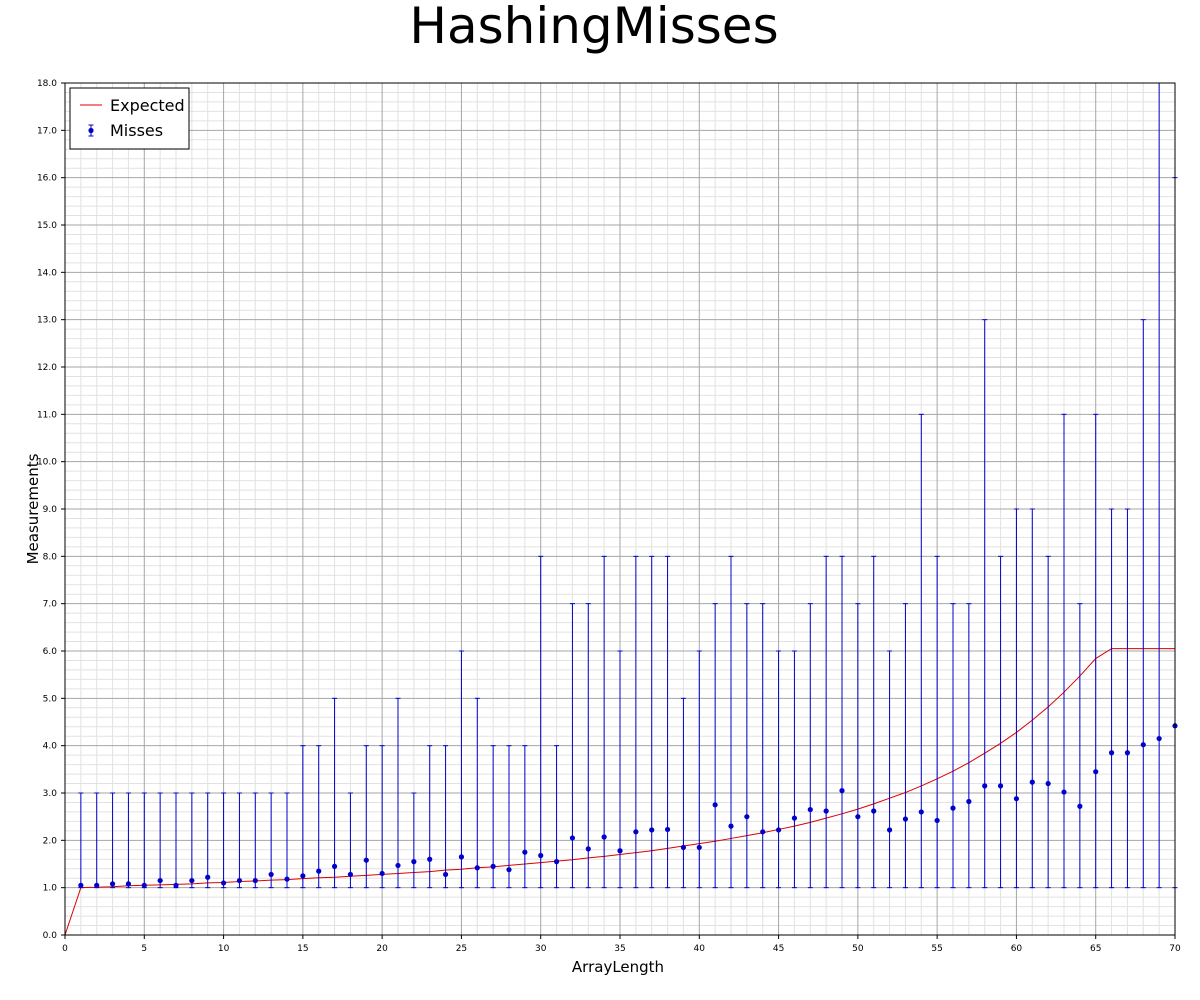 This screenshot has height=1000, width=1200. Describe the element at coordinates (619, 949) in the screenshot. I see `x-tick-label: 35` at that location.